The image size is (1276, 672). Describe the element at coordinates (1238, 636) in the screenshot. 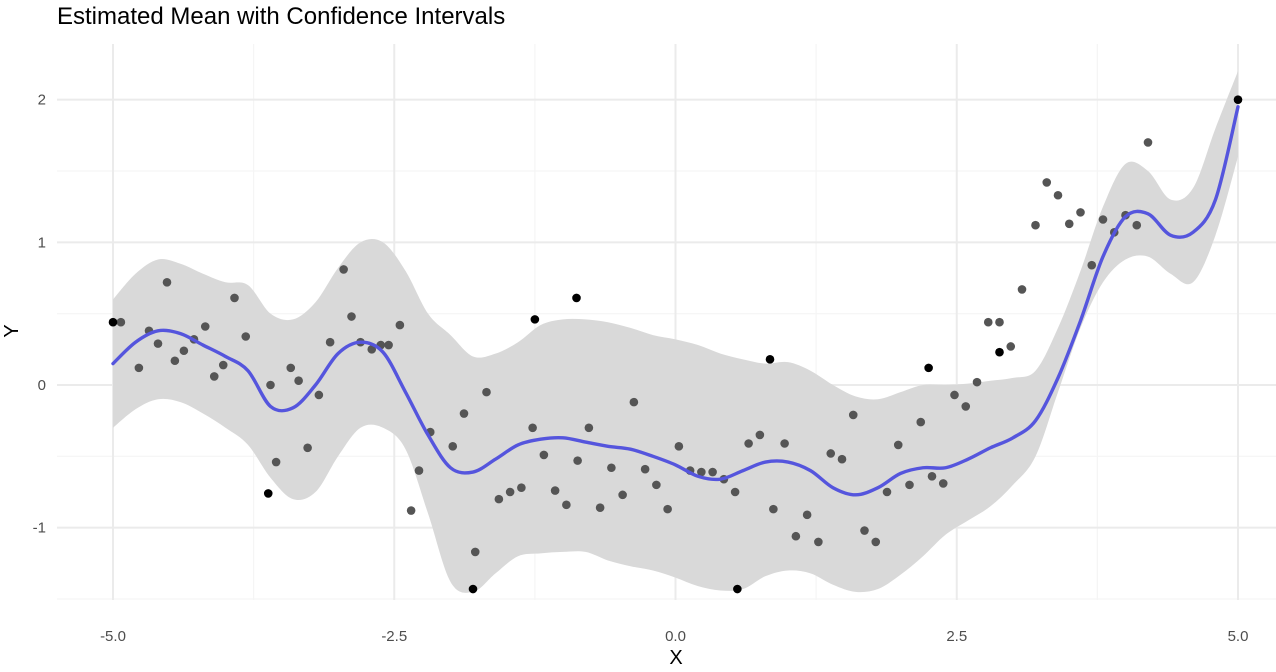

I see `x-tick-label: 5.0` at that location.